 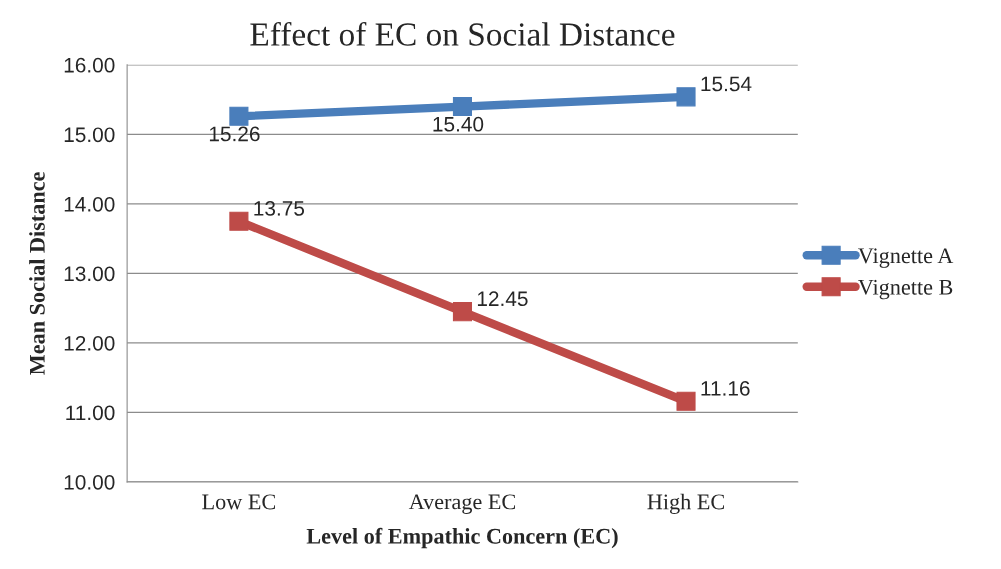 What do you see at coordinates (685, 503) in the screenshot?
I see `x-tick-label: High EC` at bounding box center [685, 503].